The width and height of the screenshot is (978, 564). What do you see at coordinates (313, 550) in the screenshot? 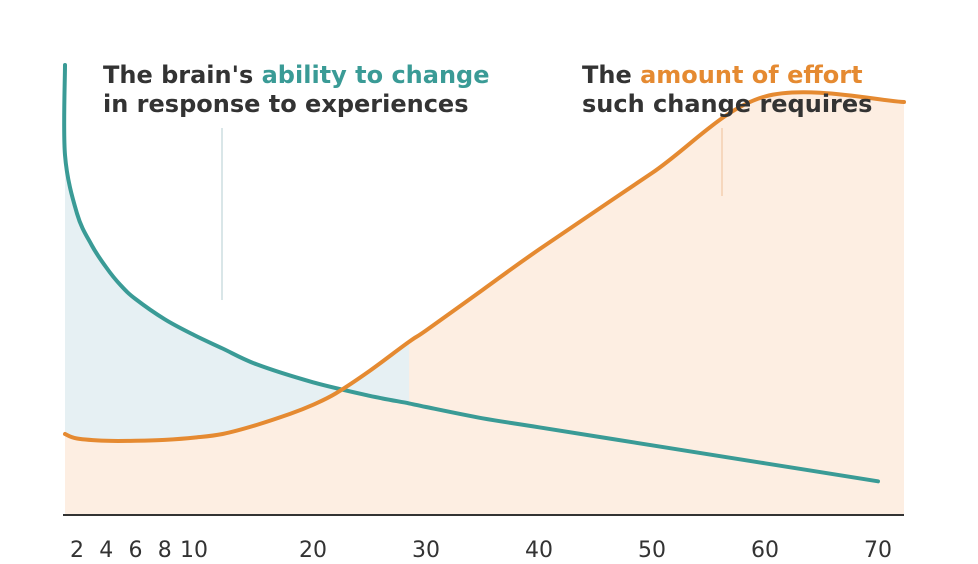
I see `x-tick-label: 20` at bounding box center [313, 550].